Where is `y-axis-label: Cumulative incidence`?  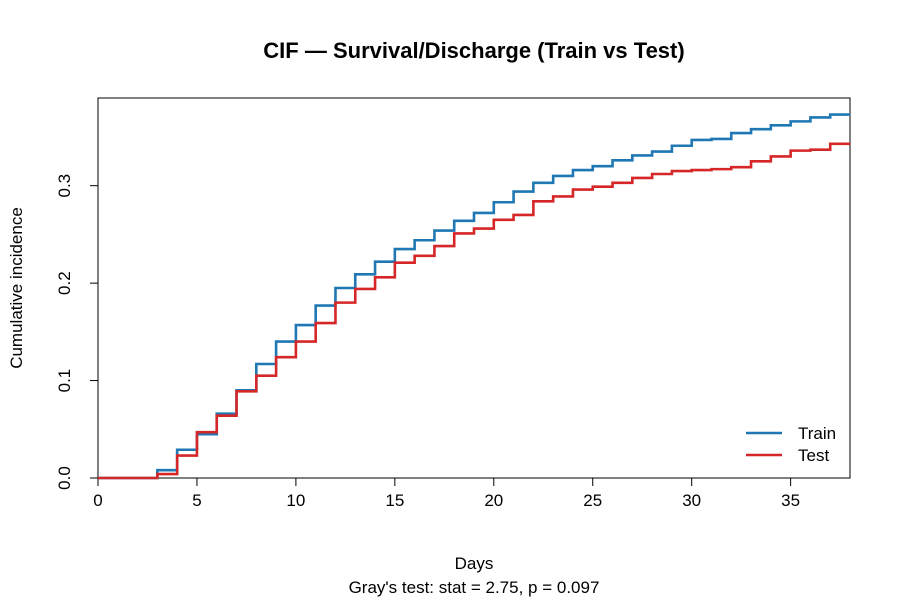 y-axis-label: Cumulative incidence is located at coordinates (16, 288).